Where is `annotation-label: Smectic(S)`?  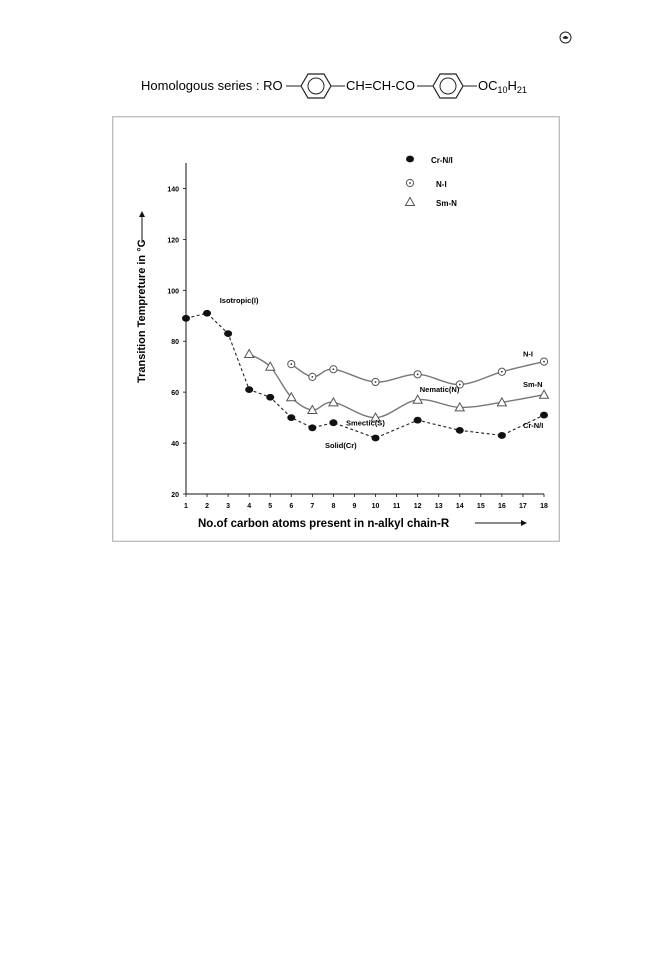
annotation-label: Smectic(S) is located at coordinates (365, 422).